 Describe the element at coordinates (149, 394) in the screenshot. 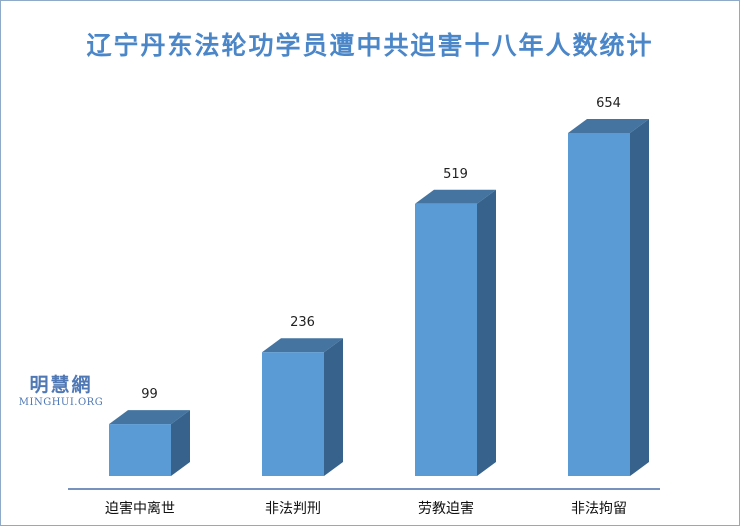

I see `data-label: 99` at that location.